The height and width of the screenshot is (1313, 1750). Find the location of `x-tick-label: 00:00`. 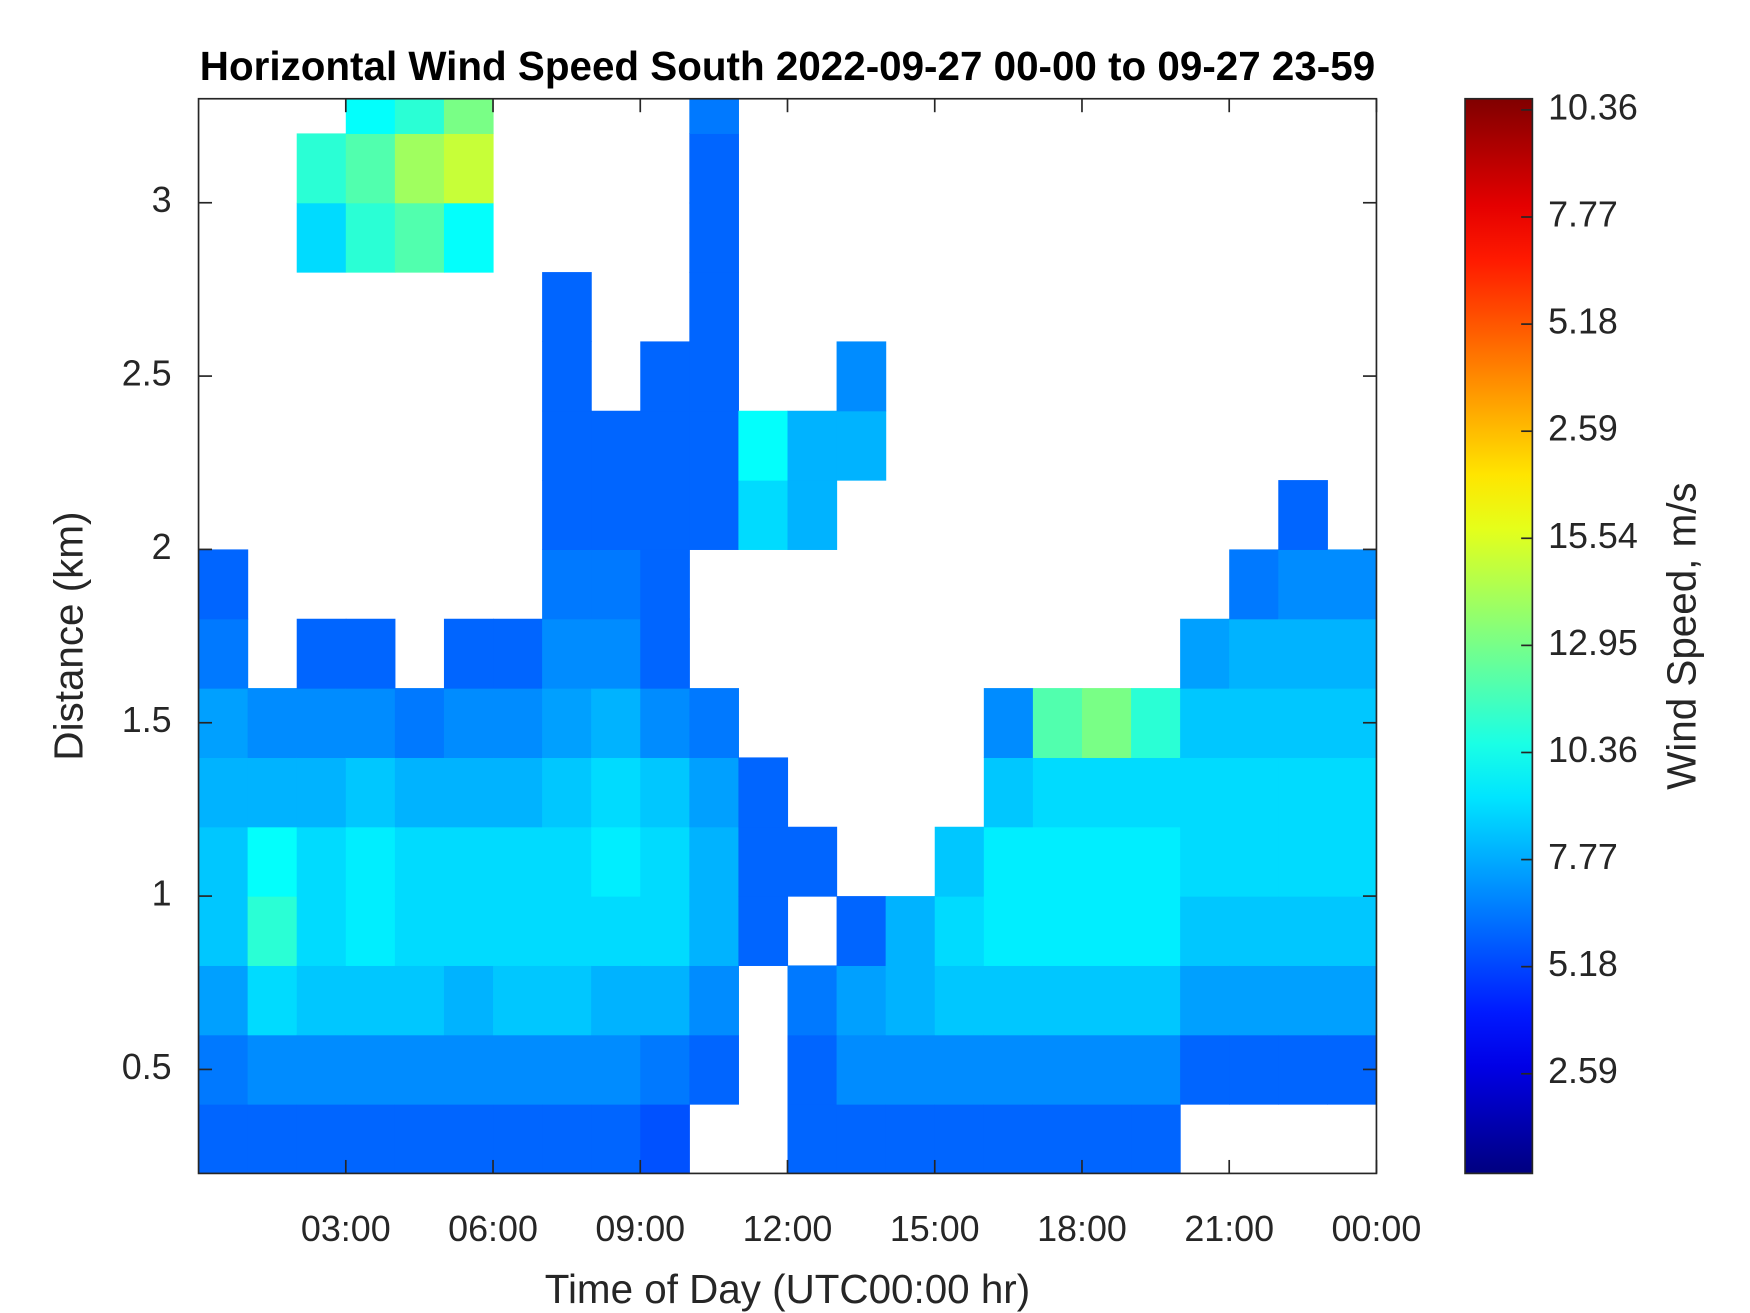

x-tick-label: 00:00 is located at coordinates (1377, 1229).